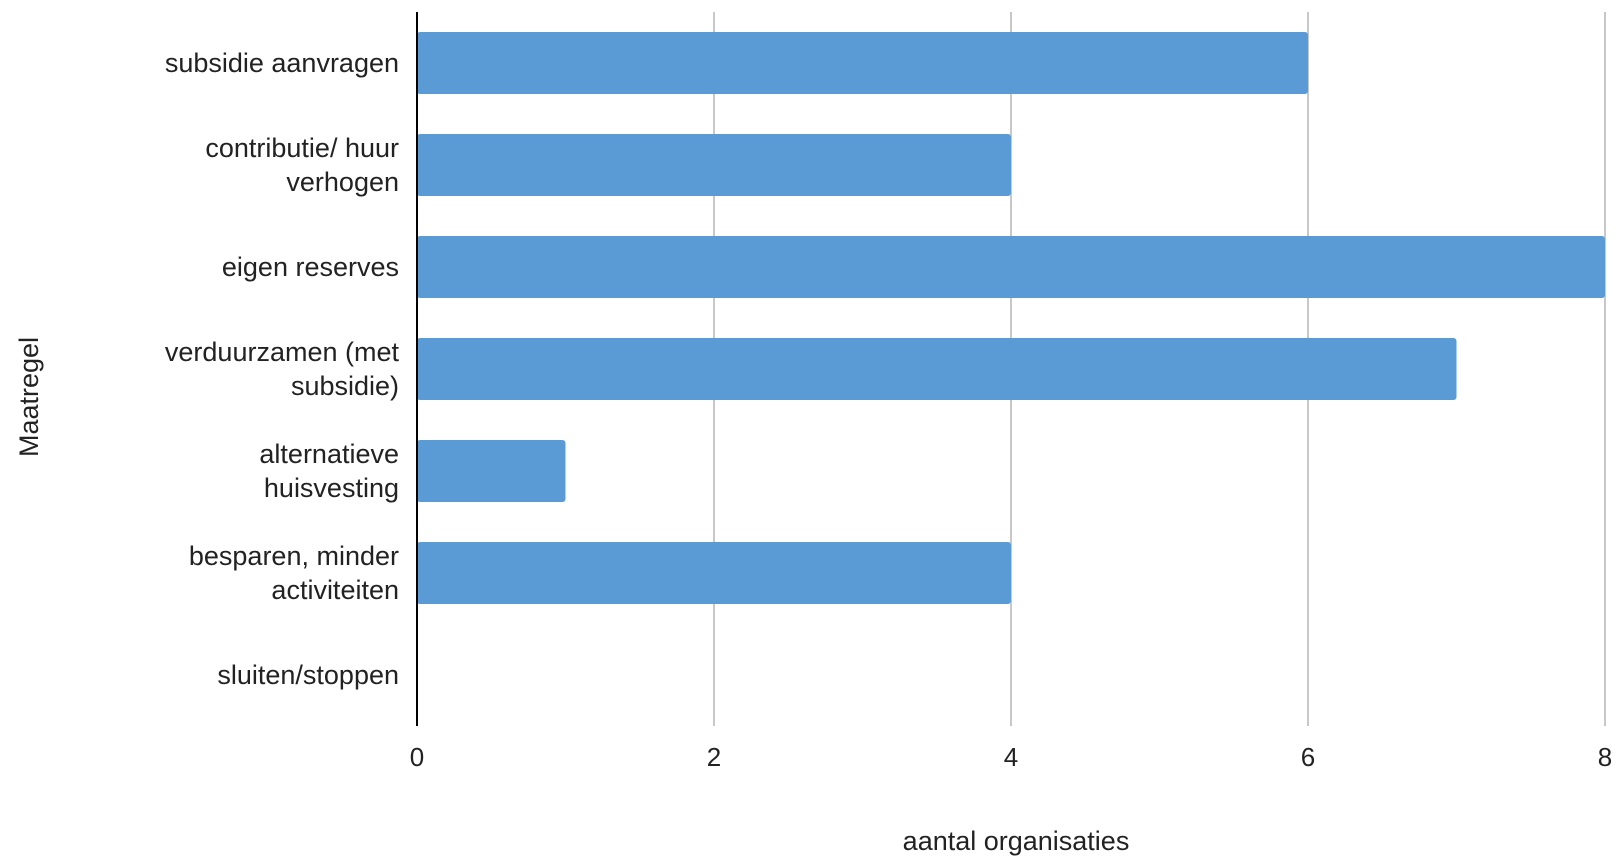  What do you see at coordinates (329, 454) in the screenshot?
I see `category-label-line: alternatieve` at bounding box center [329, 454].